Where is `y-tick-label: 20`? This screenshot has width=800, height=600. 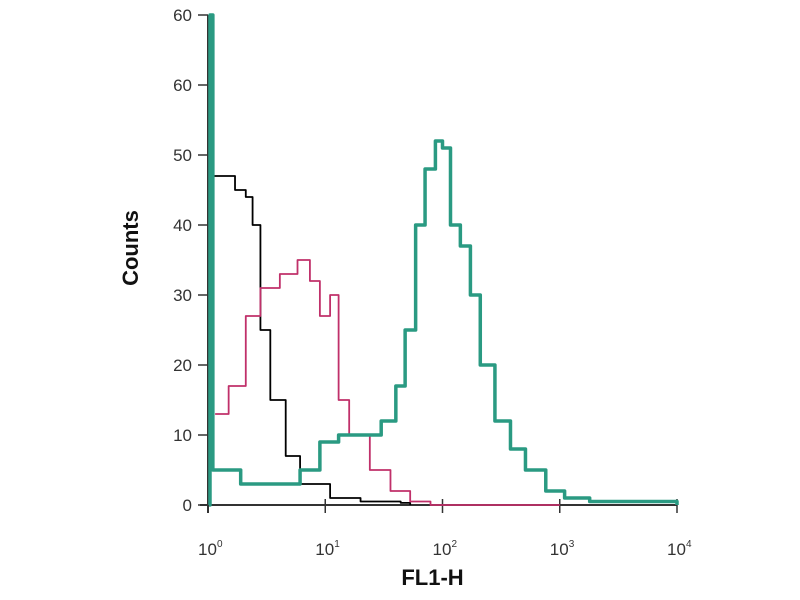
y-tick-label: 20 is located at coordinates (182, 365).